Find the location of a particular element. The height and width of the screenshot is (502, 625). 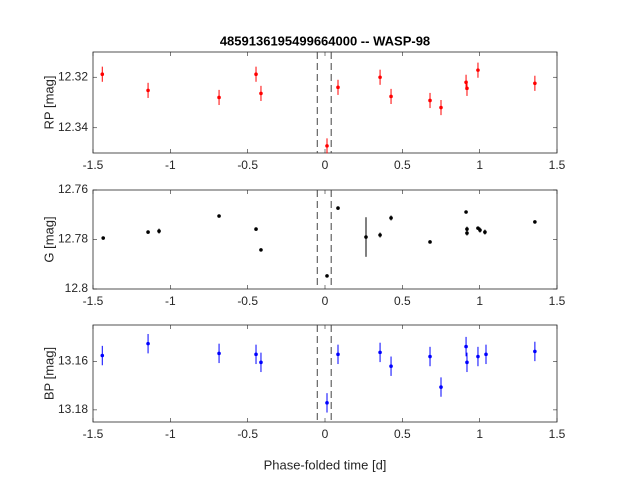

y-tick-label: 13.16 is located at coordinates (73, 361).